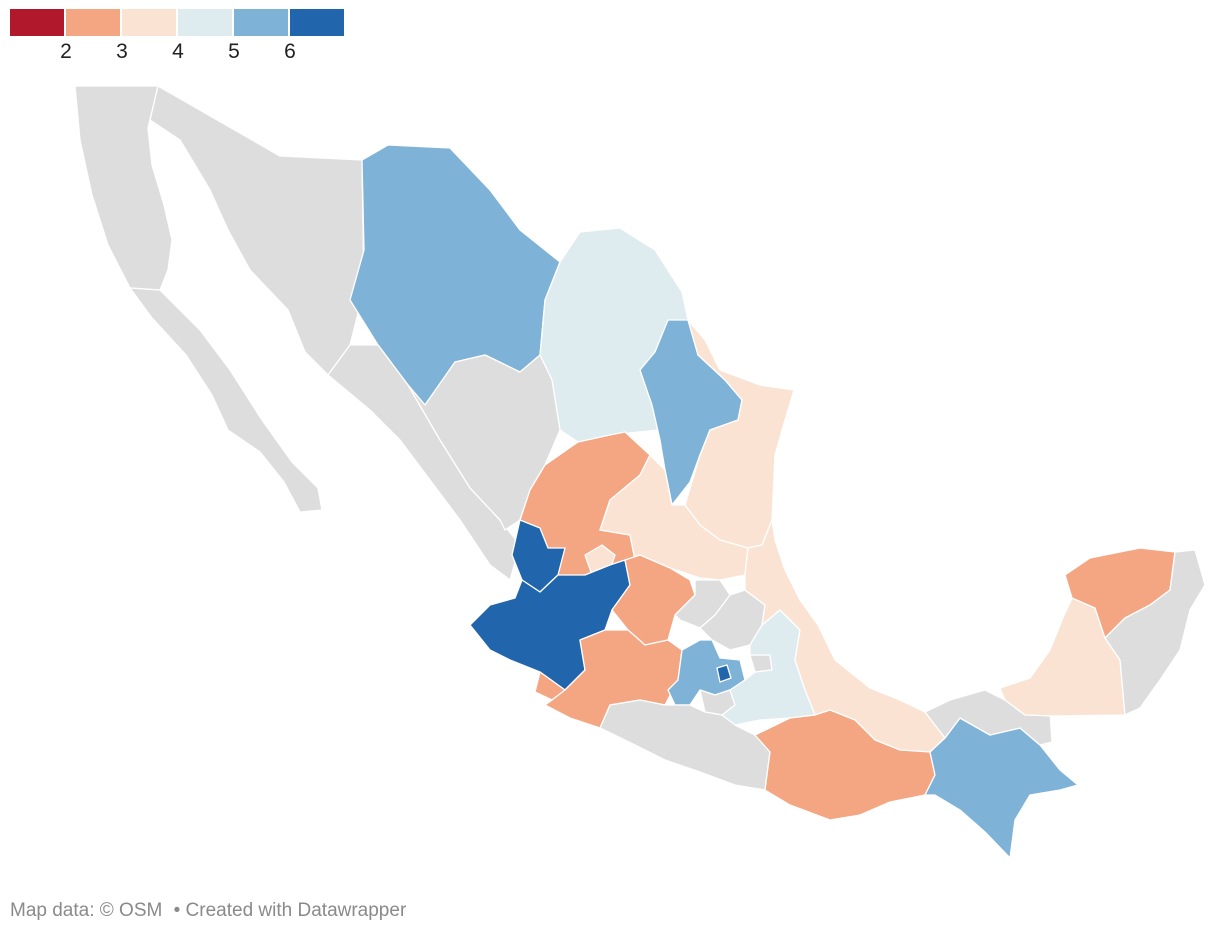 The image size is (1220, 936). I want to click on legend-tick-label: 2, so click(66, 51).